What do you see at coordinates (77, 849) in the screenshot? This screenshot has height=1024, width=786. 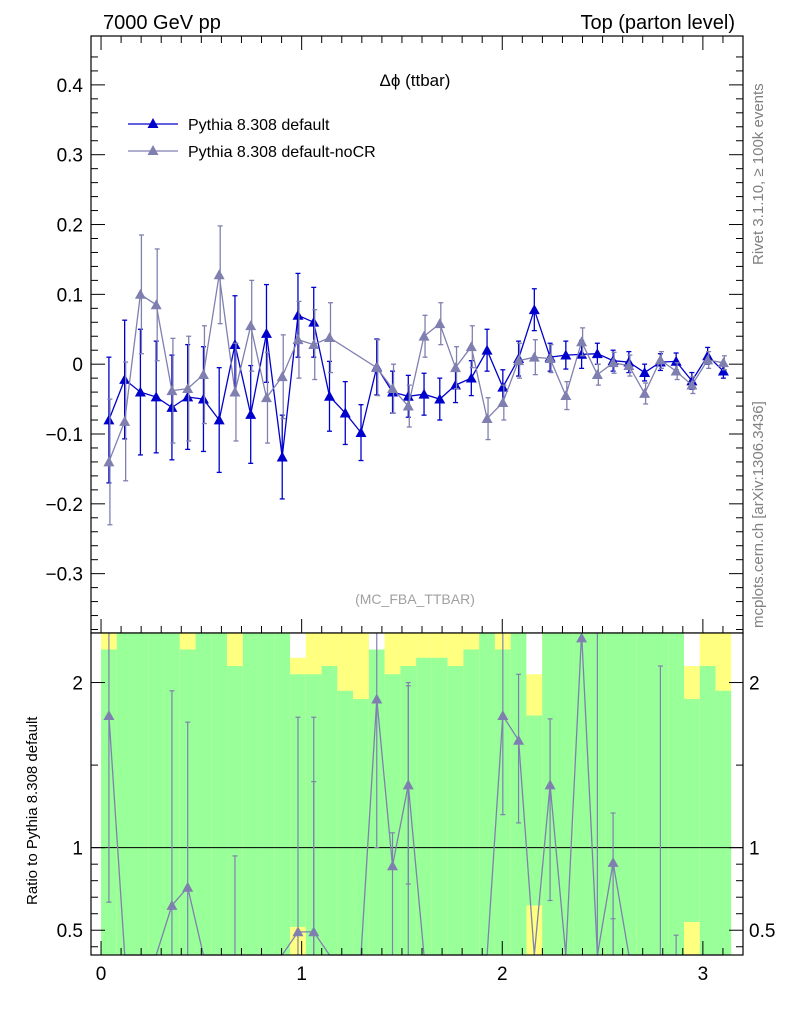 I see `ratio-y-tick-label: 1` at bounding box center [77, 849].